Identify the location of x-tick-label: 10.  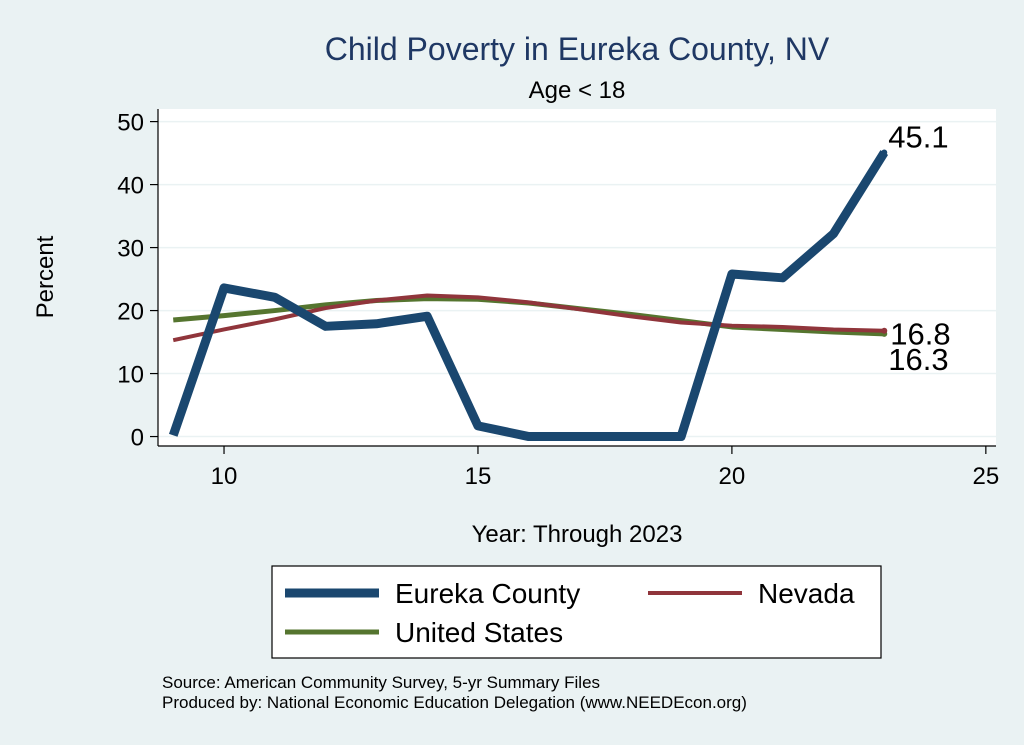
(224, 476).